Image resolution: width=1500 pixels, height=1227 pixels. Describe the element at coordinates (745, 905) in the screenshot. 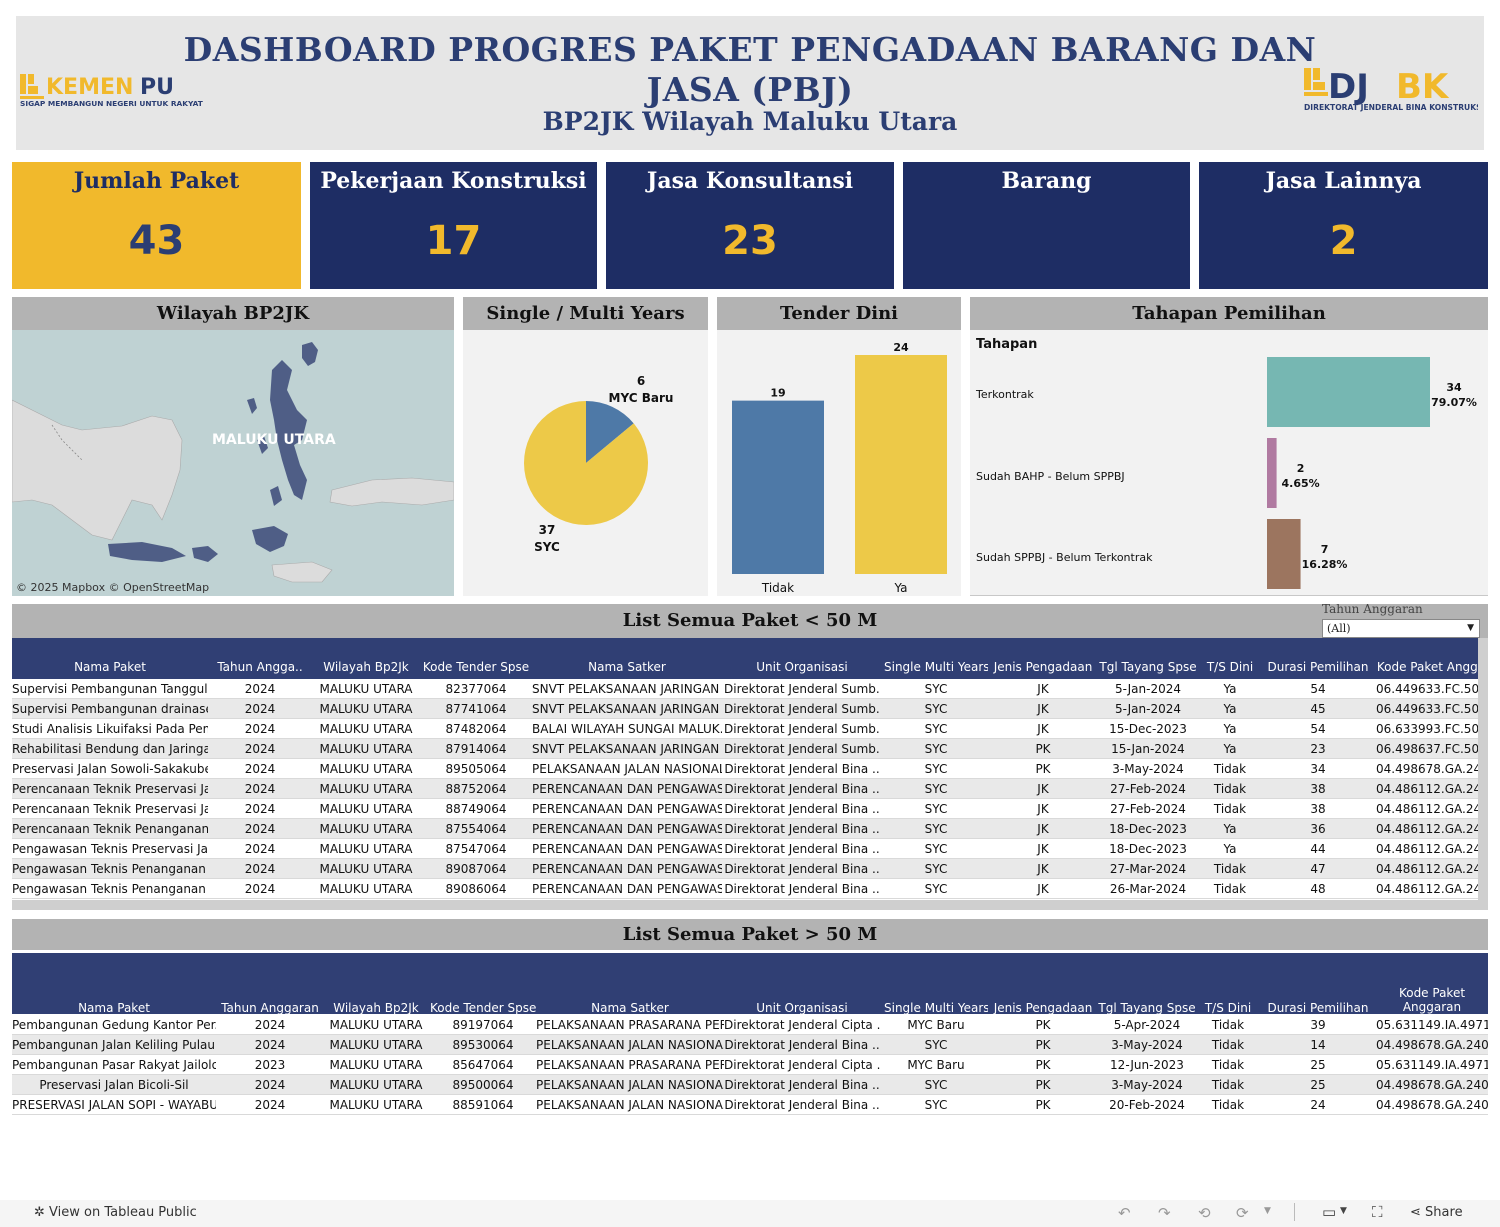

I see `table1-horizontal-scrollbar` at that location.